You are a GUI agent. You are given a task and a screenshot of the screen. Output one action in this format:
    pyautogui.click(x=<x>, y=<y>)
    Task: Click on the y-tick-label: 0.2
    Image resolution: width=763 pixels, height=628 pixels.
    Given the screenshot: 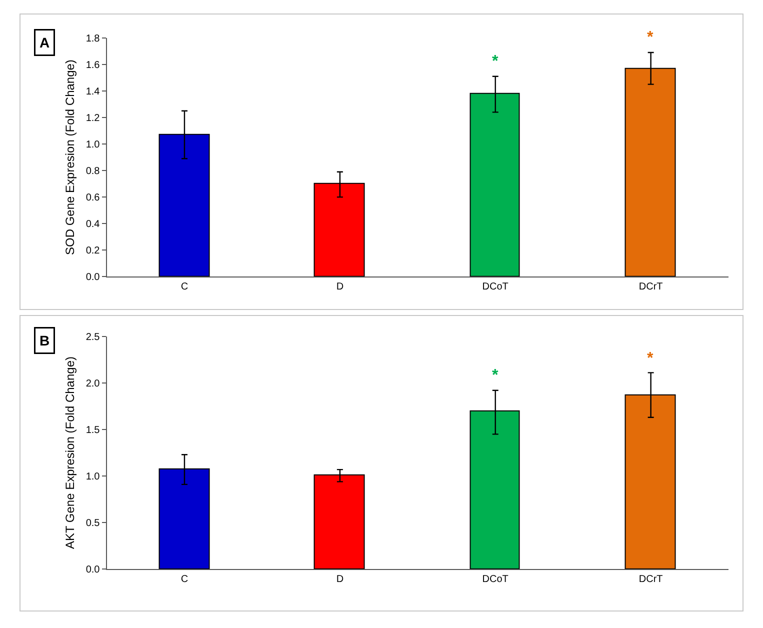 What is the action you would take?
    pyautogui.click(x=93, y=251)
    